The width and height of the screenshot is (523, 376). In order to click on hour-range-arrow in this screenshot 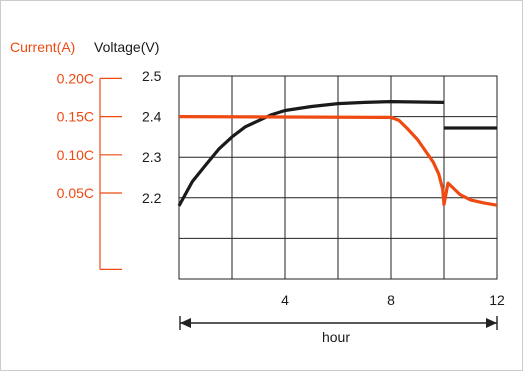, I will do `click(338, 323)`.